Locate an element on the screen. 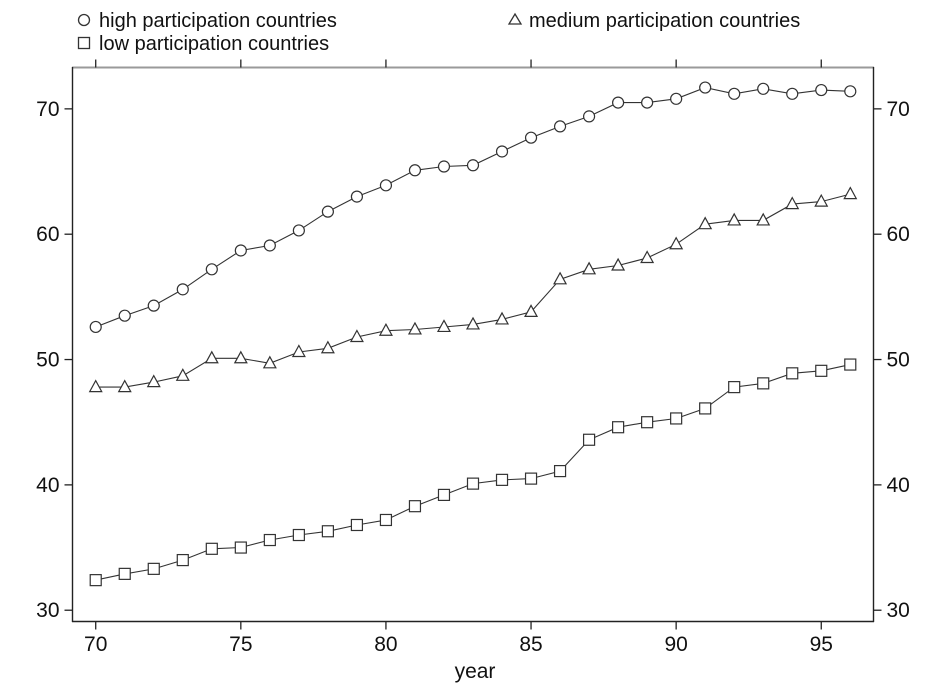  legend-label-medium: medium participation countries is located at coordinates (664, 21).